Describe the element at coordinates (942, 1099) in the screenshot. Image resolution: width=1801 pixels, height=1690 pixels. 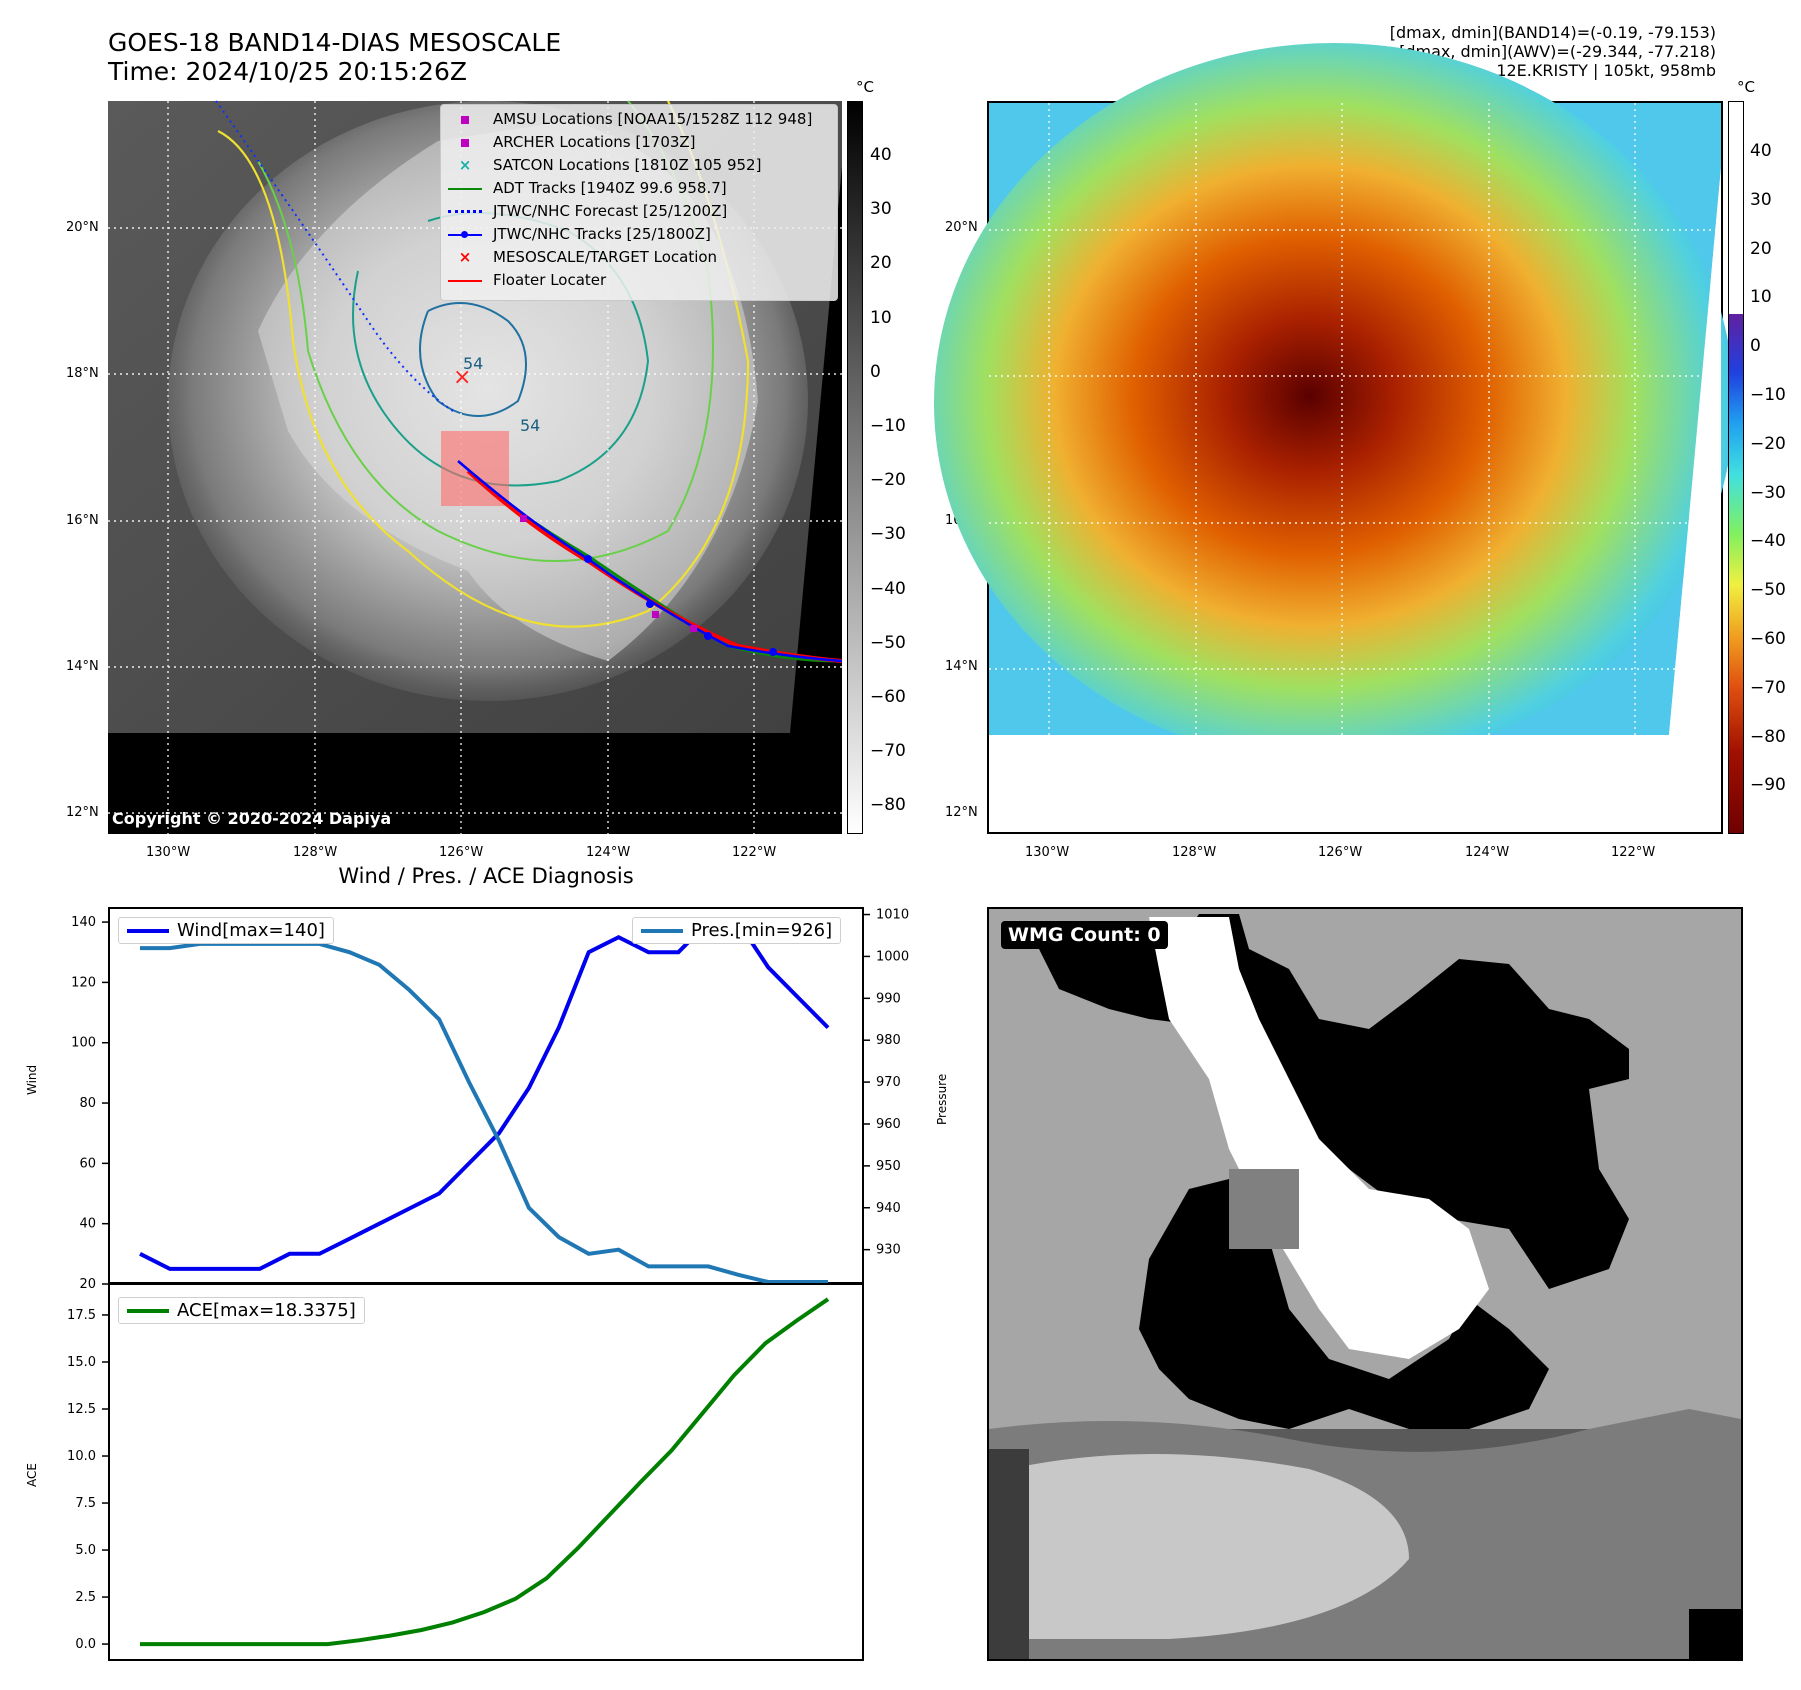
I see `pressure-axis-label: Pressure` at that location.